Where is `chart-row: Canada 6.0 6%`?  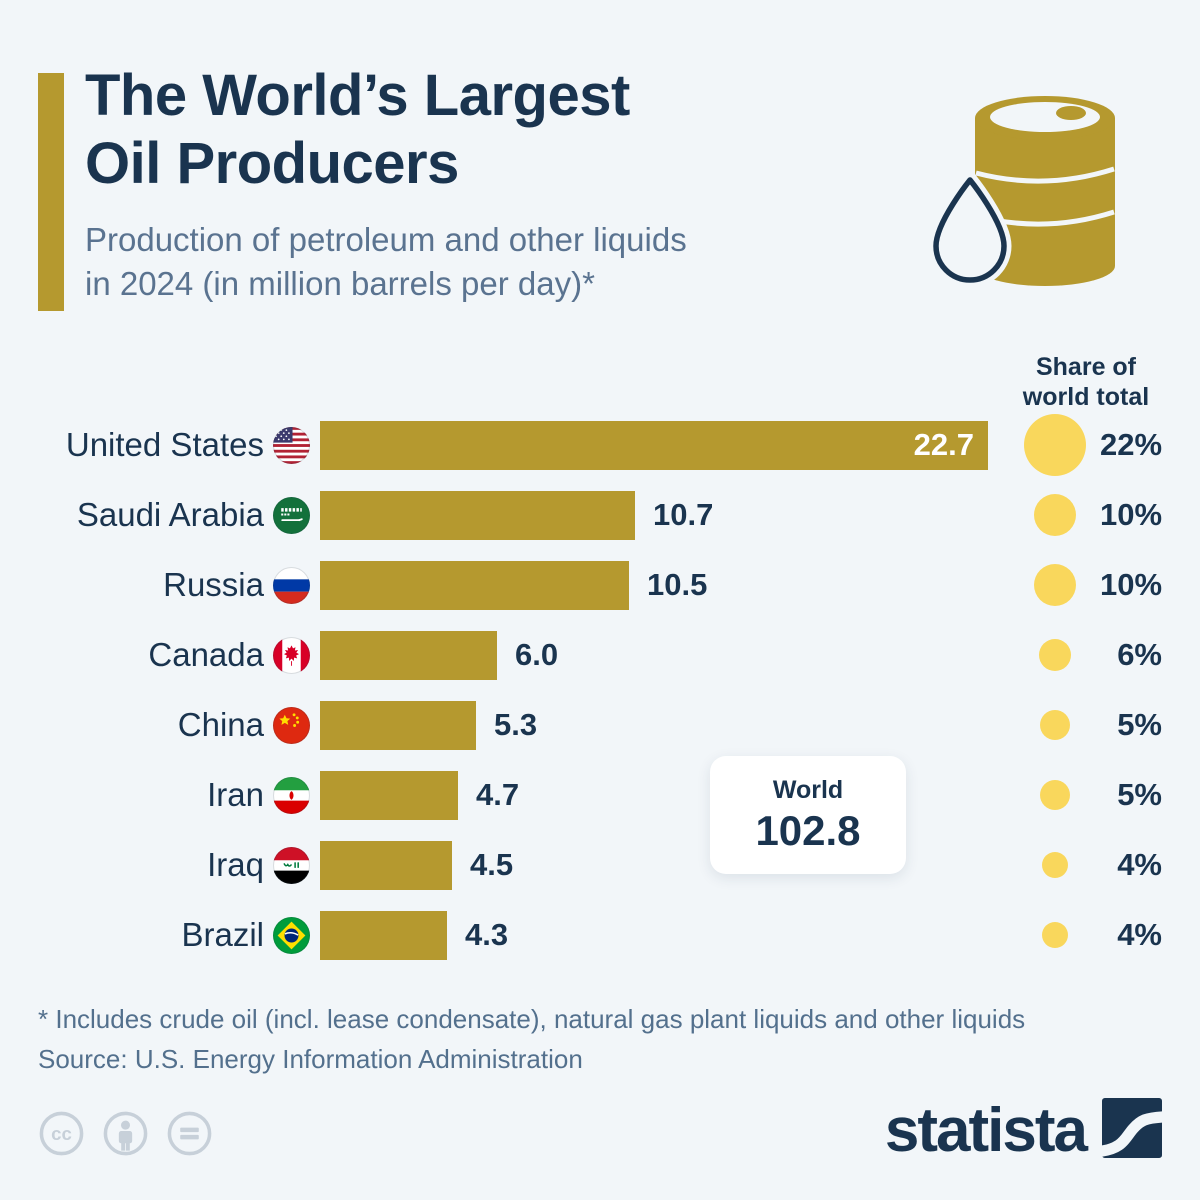 chart-row: Canada 6.0 6% is located at coordinates (601, 655).